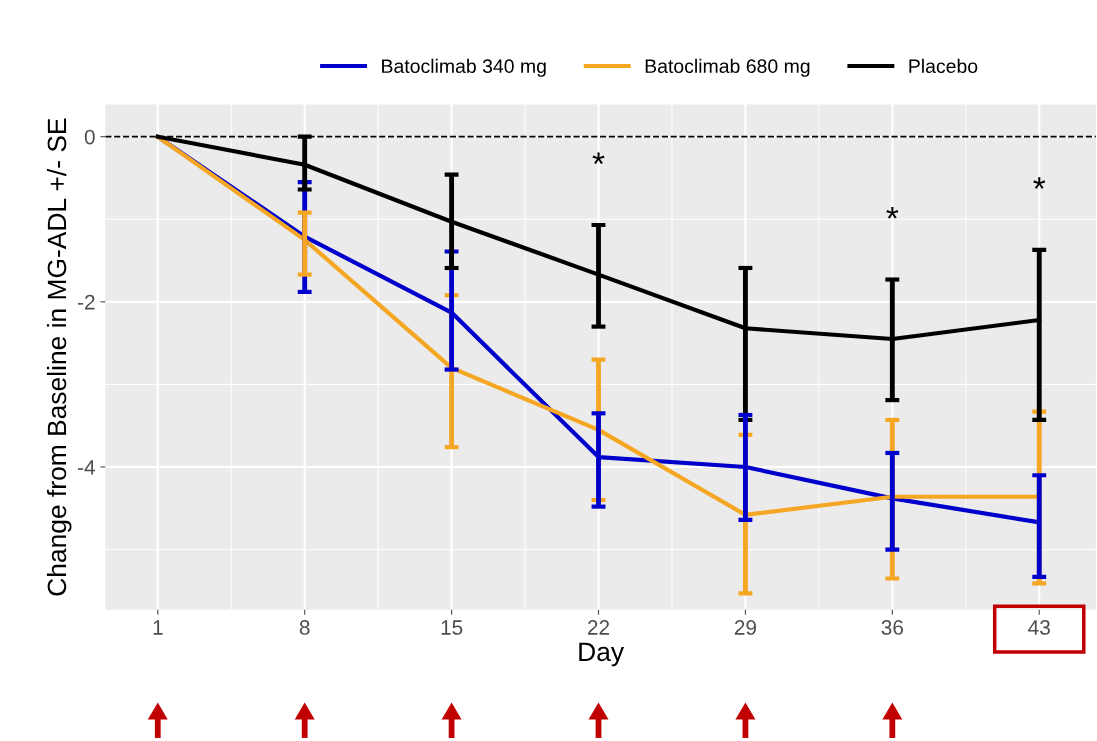 This screenshot has height=741, width=1097. What do you see at coordinates (892, 627) in the screenshot?
I see `x-tick-label: 36` at bounding box center [892, 627].